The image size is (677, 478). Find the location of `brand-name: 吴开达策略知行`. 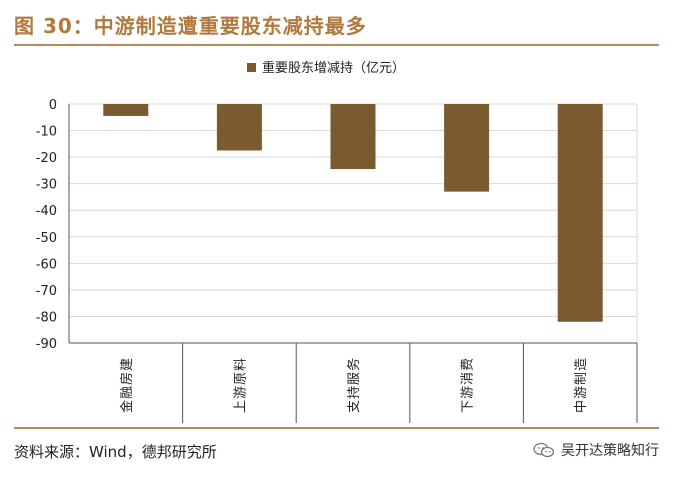

brand-name: 吴开达策略知行 is located at coordinates (610, 451).